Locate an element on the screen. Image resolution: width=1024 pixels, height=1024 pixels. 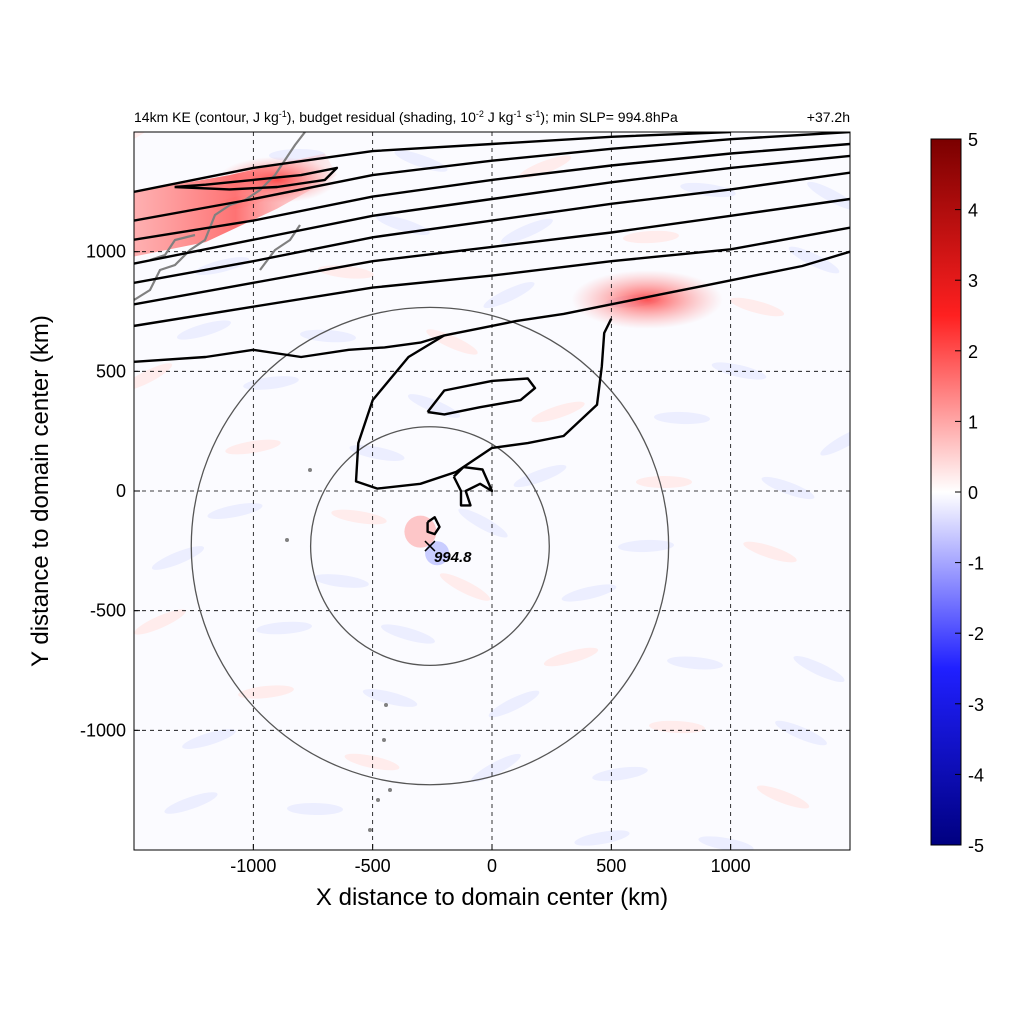
contour-tongue-outer is located at coordinates (483, 404).